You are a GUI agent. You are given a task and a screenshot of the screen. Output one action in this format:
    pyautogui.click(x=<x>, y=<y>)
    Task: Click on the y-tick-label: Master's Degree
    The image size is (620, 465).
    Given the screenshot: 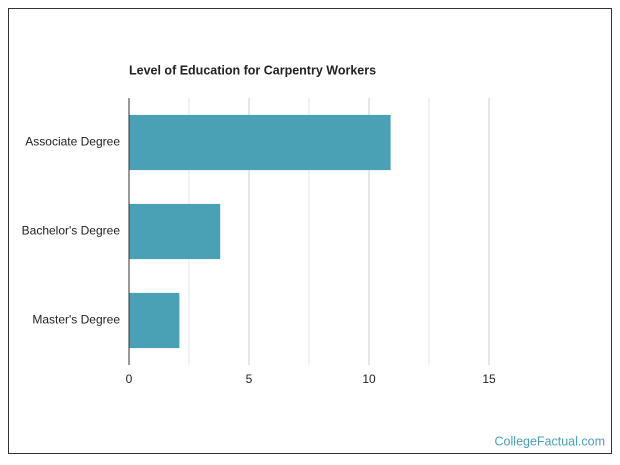 What is the action you would take?
    pyautogui.click(x=76, y=320)
    